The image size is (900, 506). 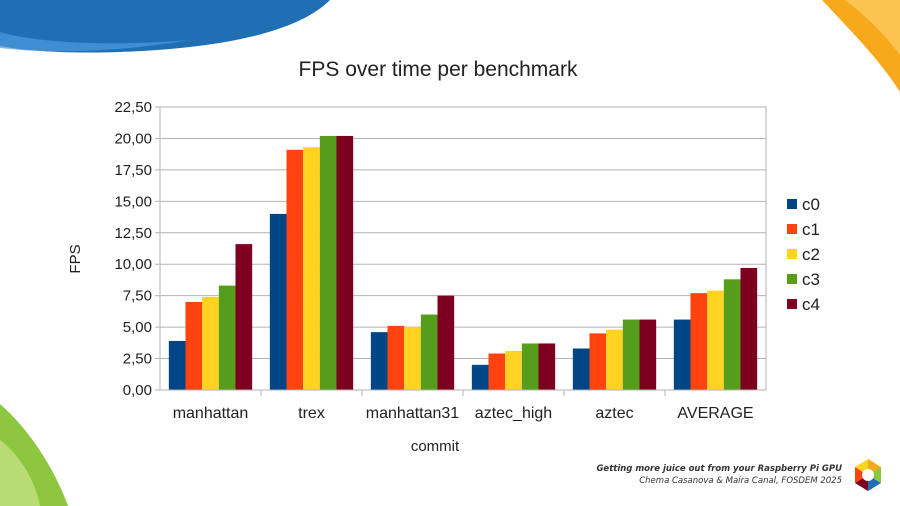 What do you see at coordinates (435, 446) in the screenshot?
I see `x-axis-label: commit` at bounding box center [435, 446].